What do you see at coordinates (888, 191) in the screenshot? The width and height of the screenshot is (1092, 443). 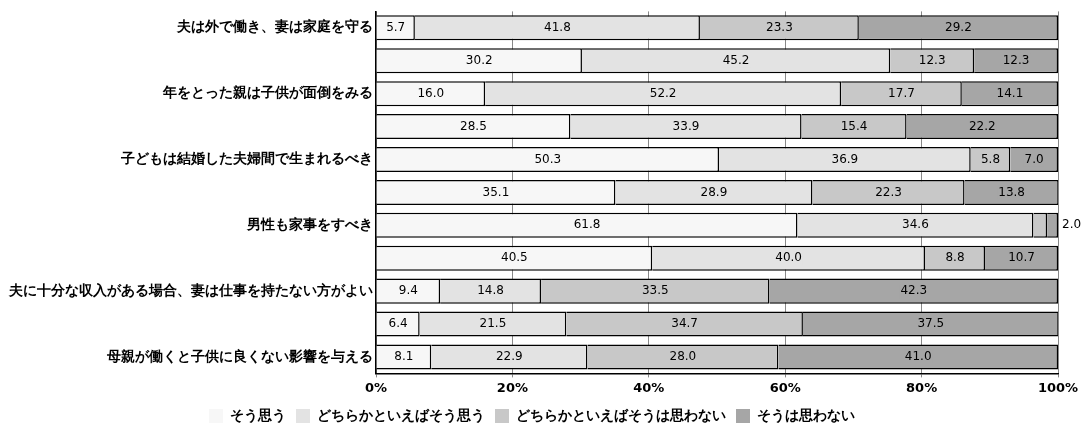 I see `data-label: 22.3` at bounding box center [888, 191].